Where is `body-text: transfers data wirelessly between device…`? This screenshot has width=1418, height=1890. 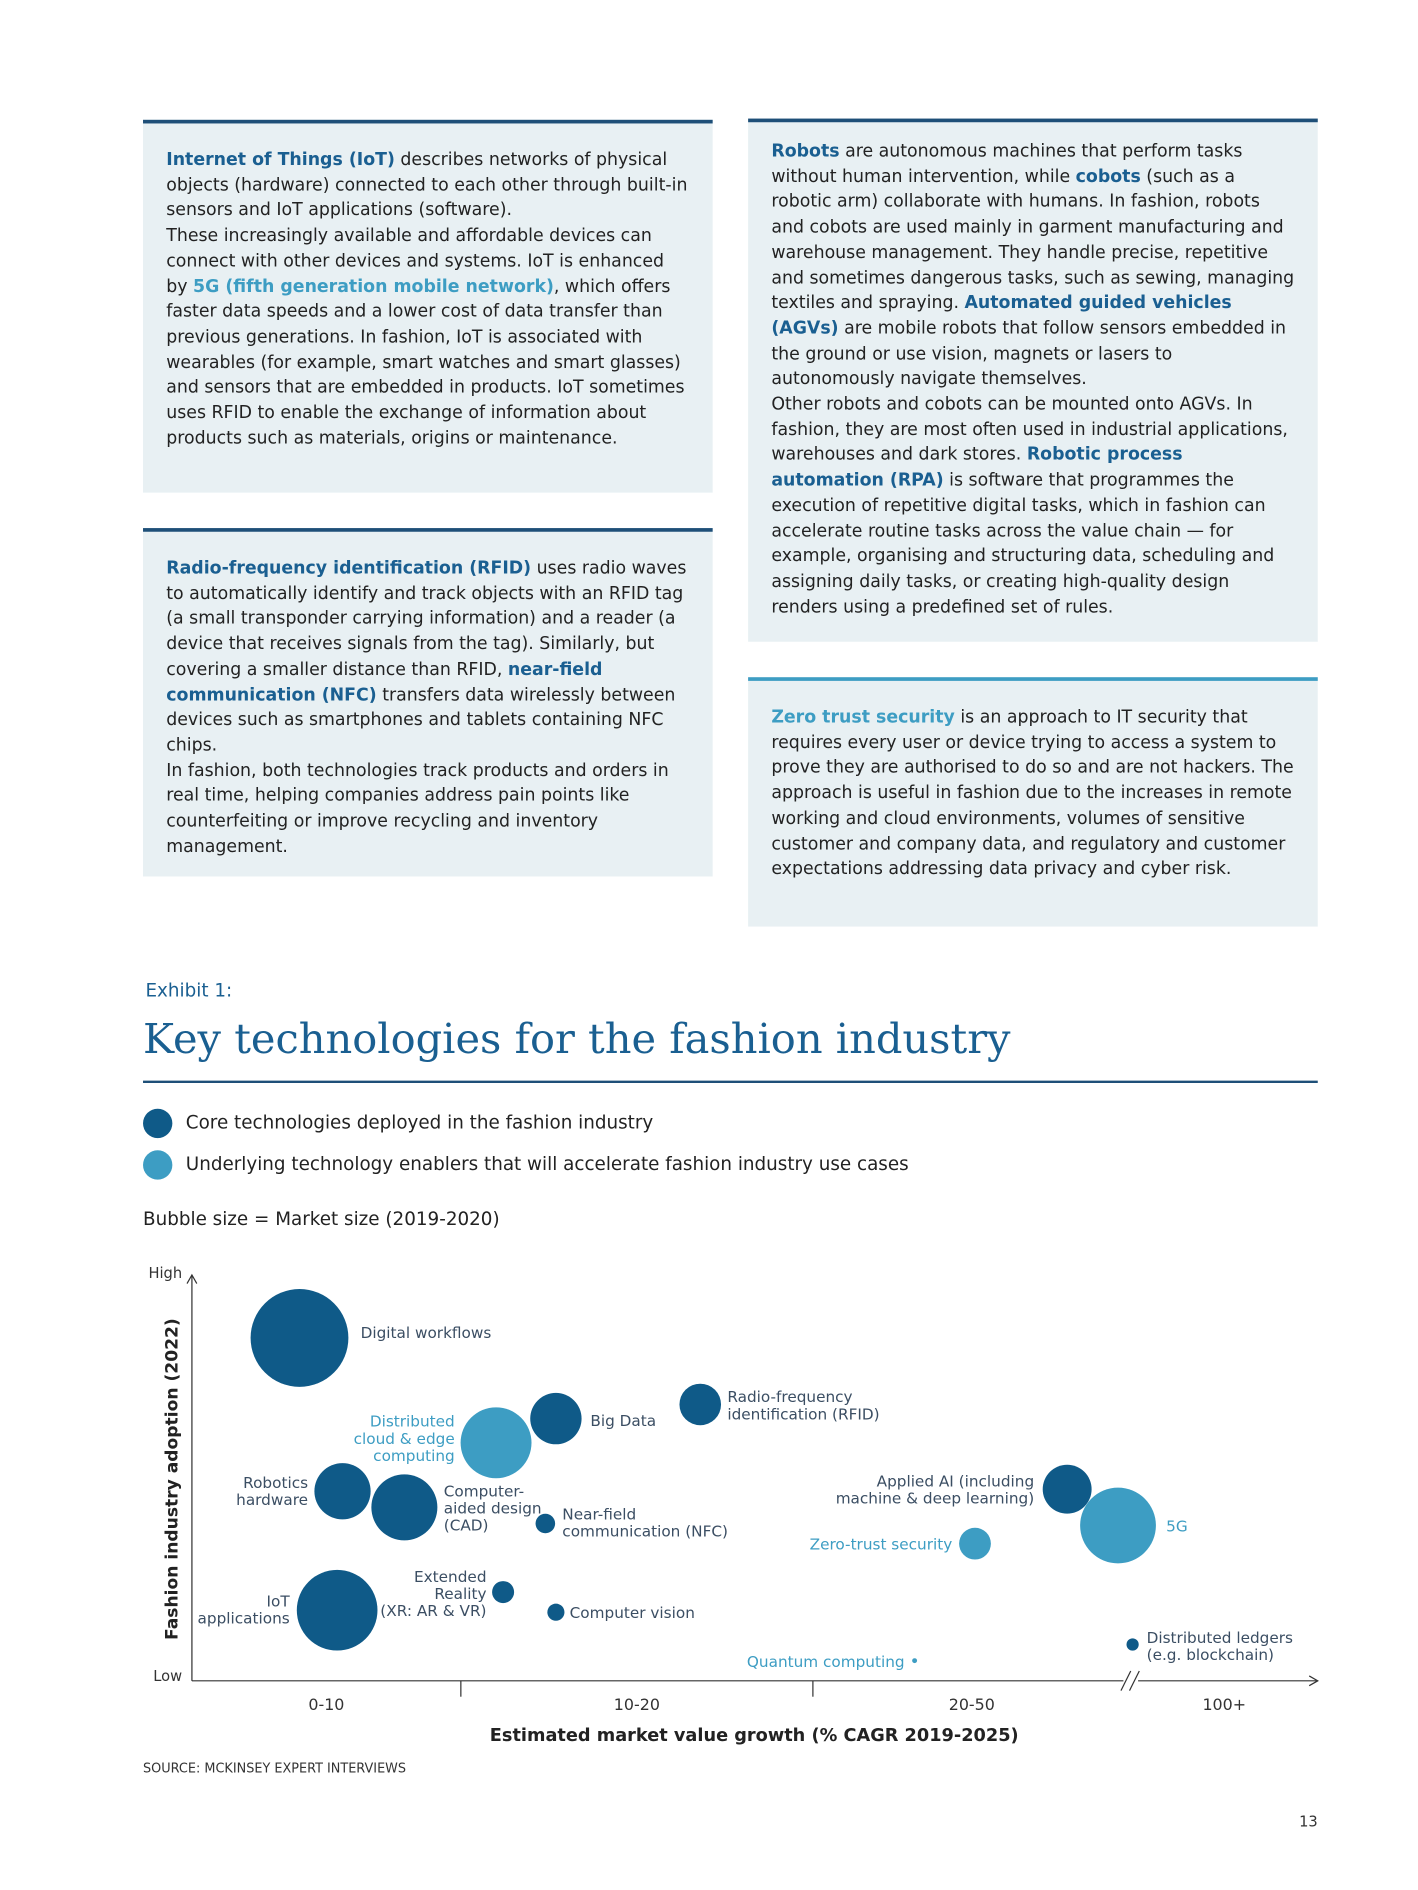
body-text: transfers data wirelessly between device… is located at coordinates (421, 771).